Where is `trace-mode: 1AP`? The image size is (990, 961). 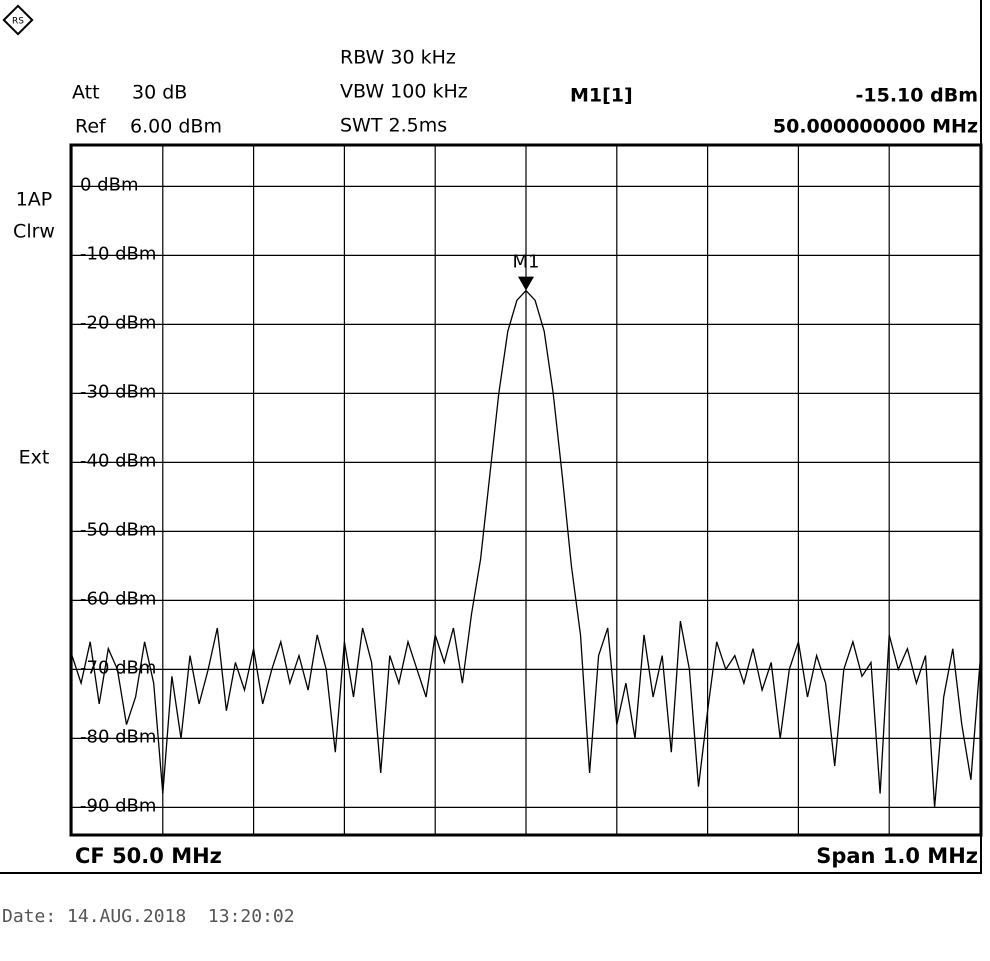 trace-mode: 1AP is located at coordinates (34, 200).